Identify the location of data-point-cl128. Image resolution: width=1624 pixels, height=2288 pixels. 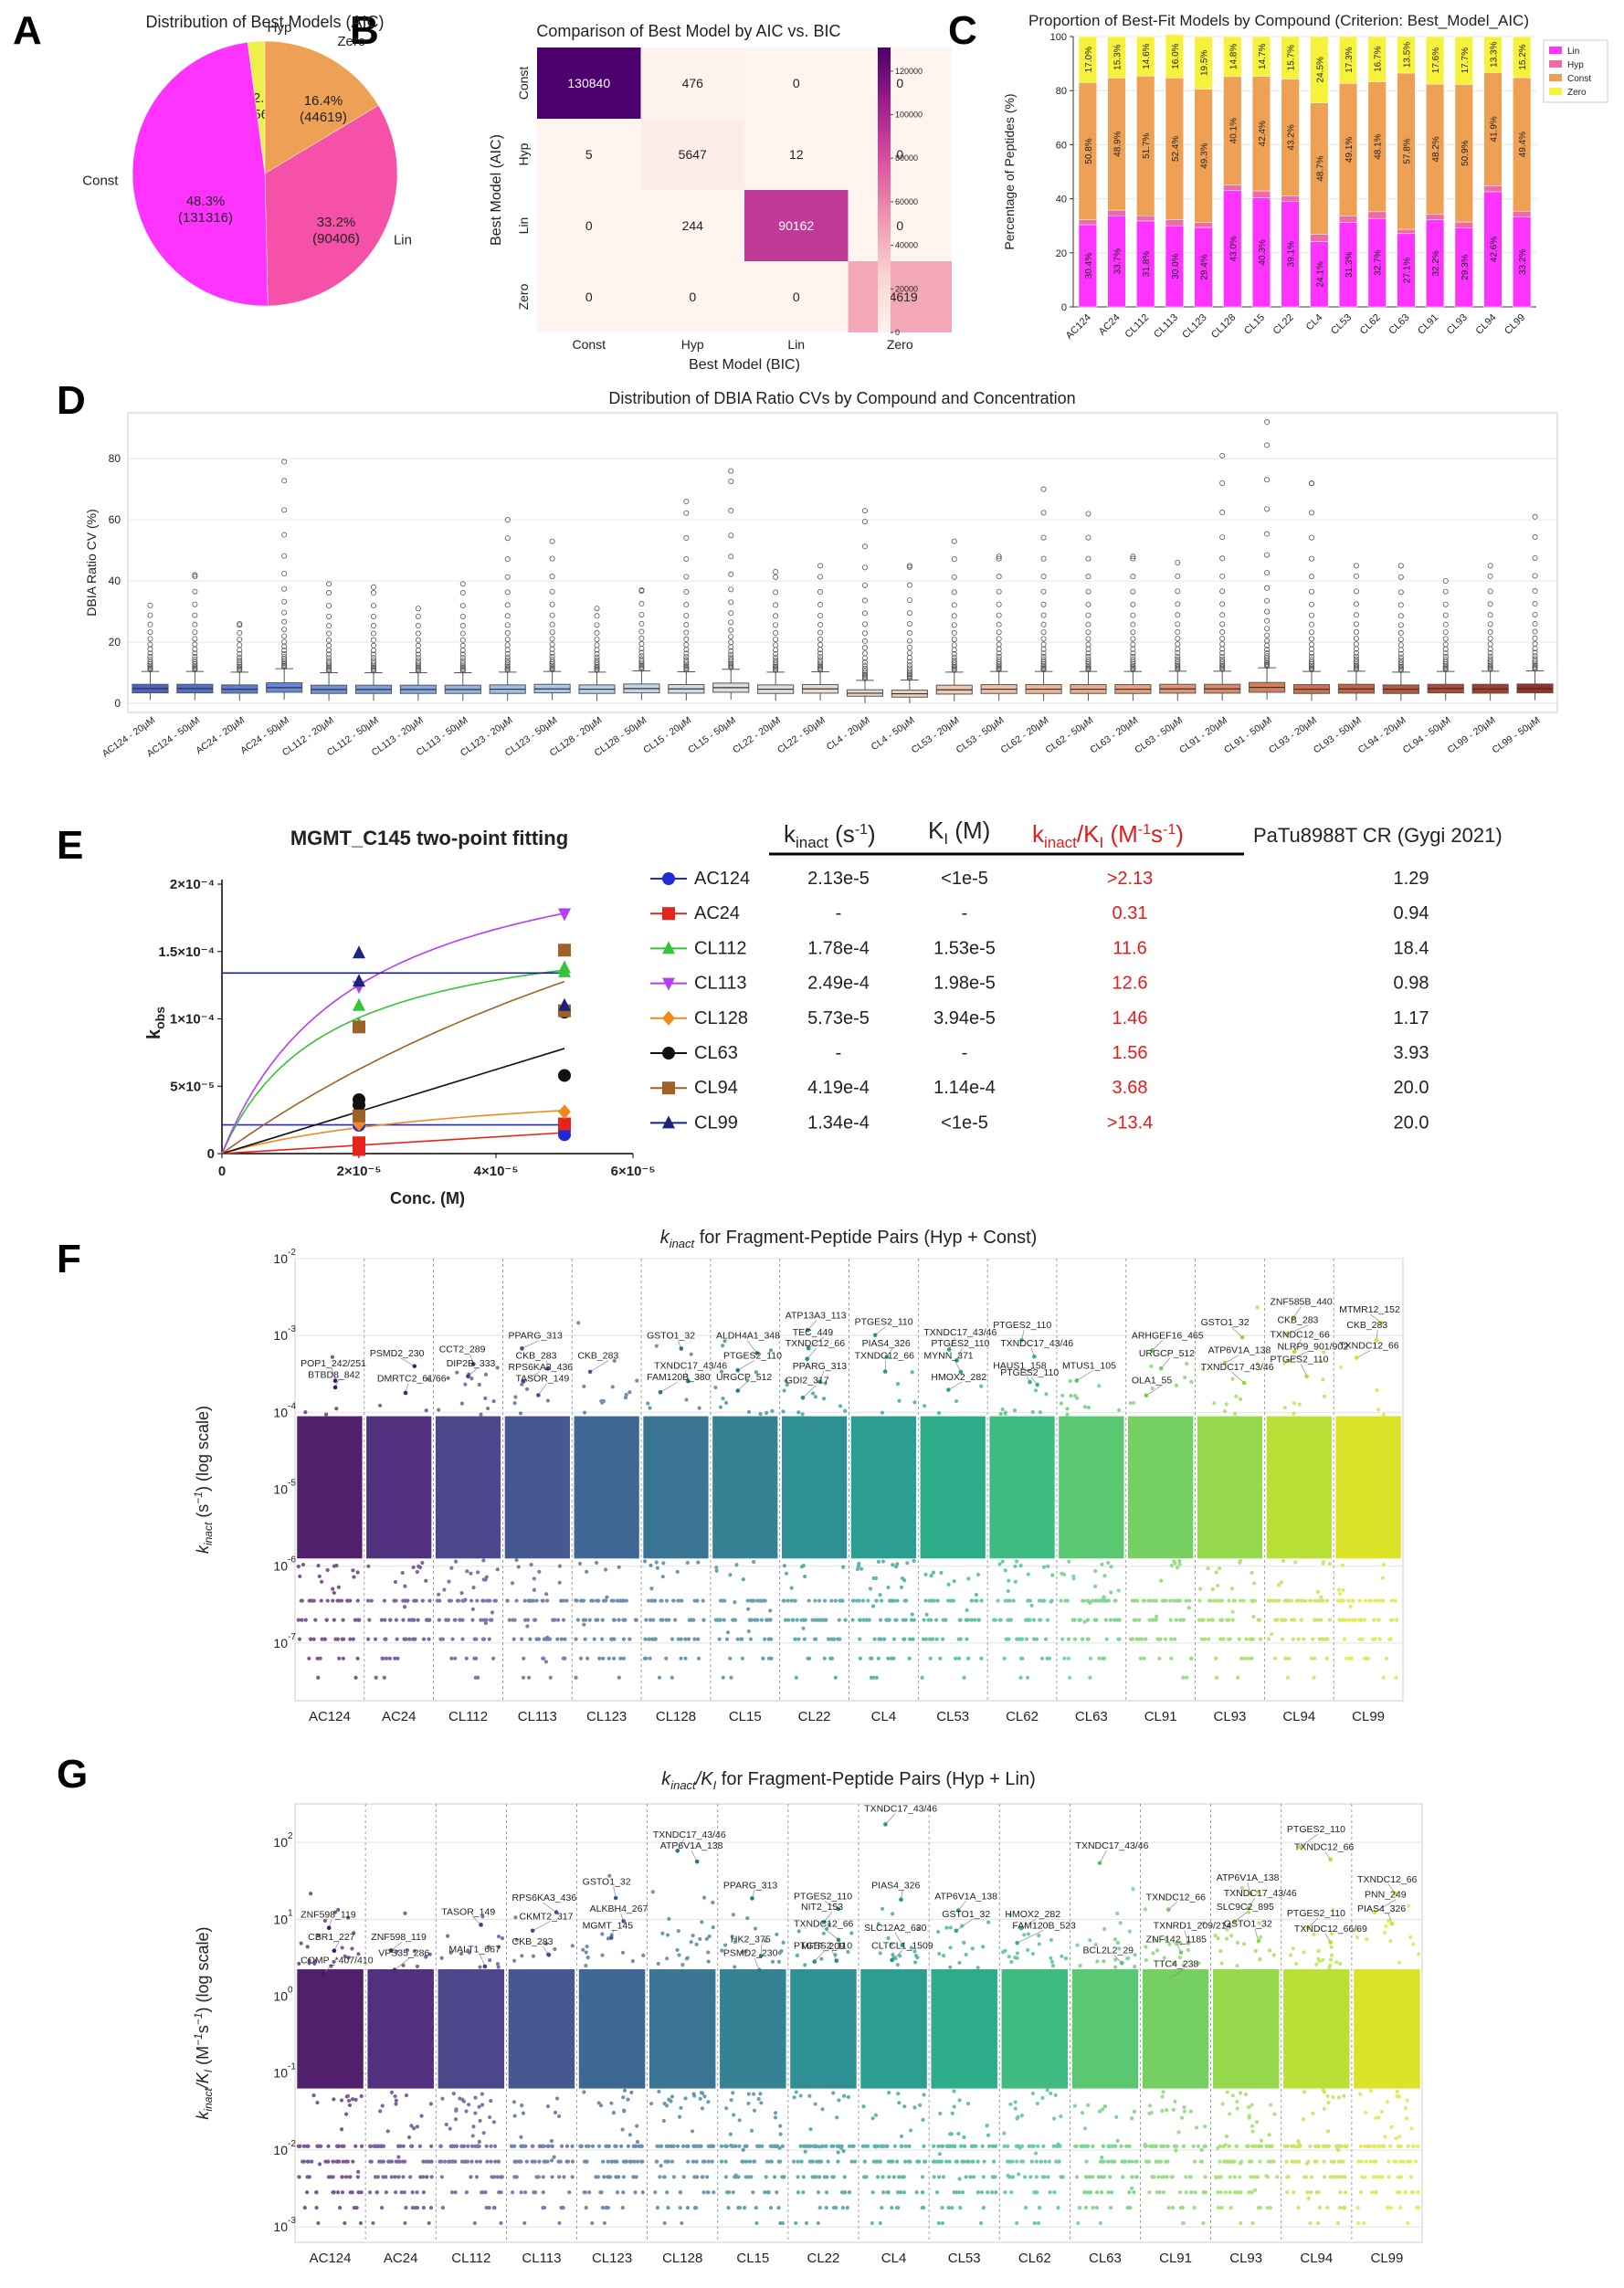
(565, 1111).